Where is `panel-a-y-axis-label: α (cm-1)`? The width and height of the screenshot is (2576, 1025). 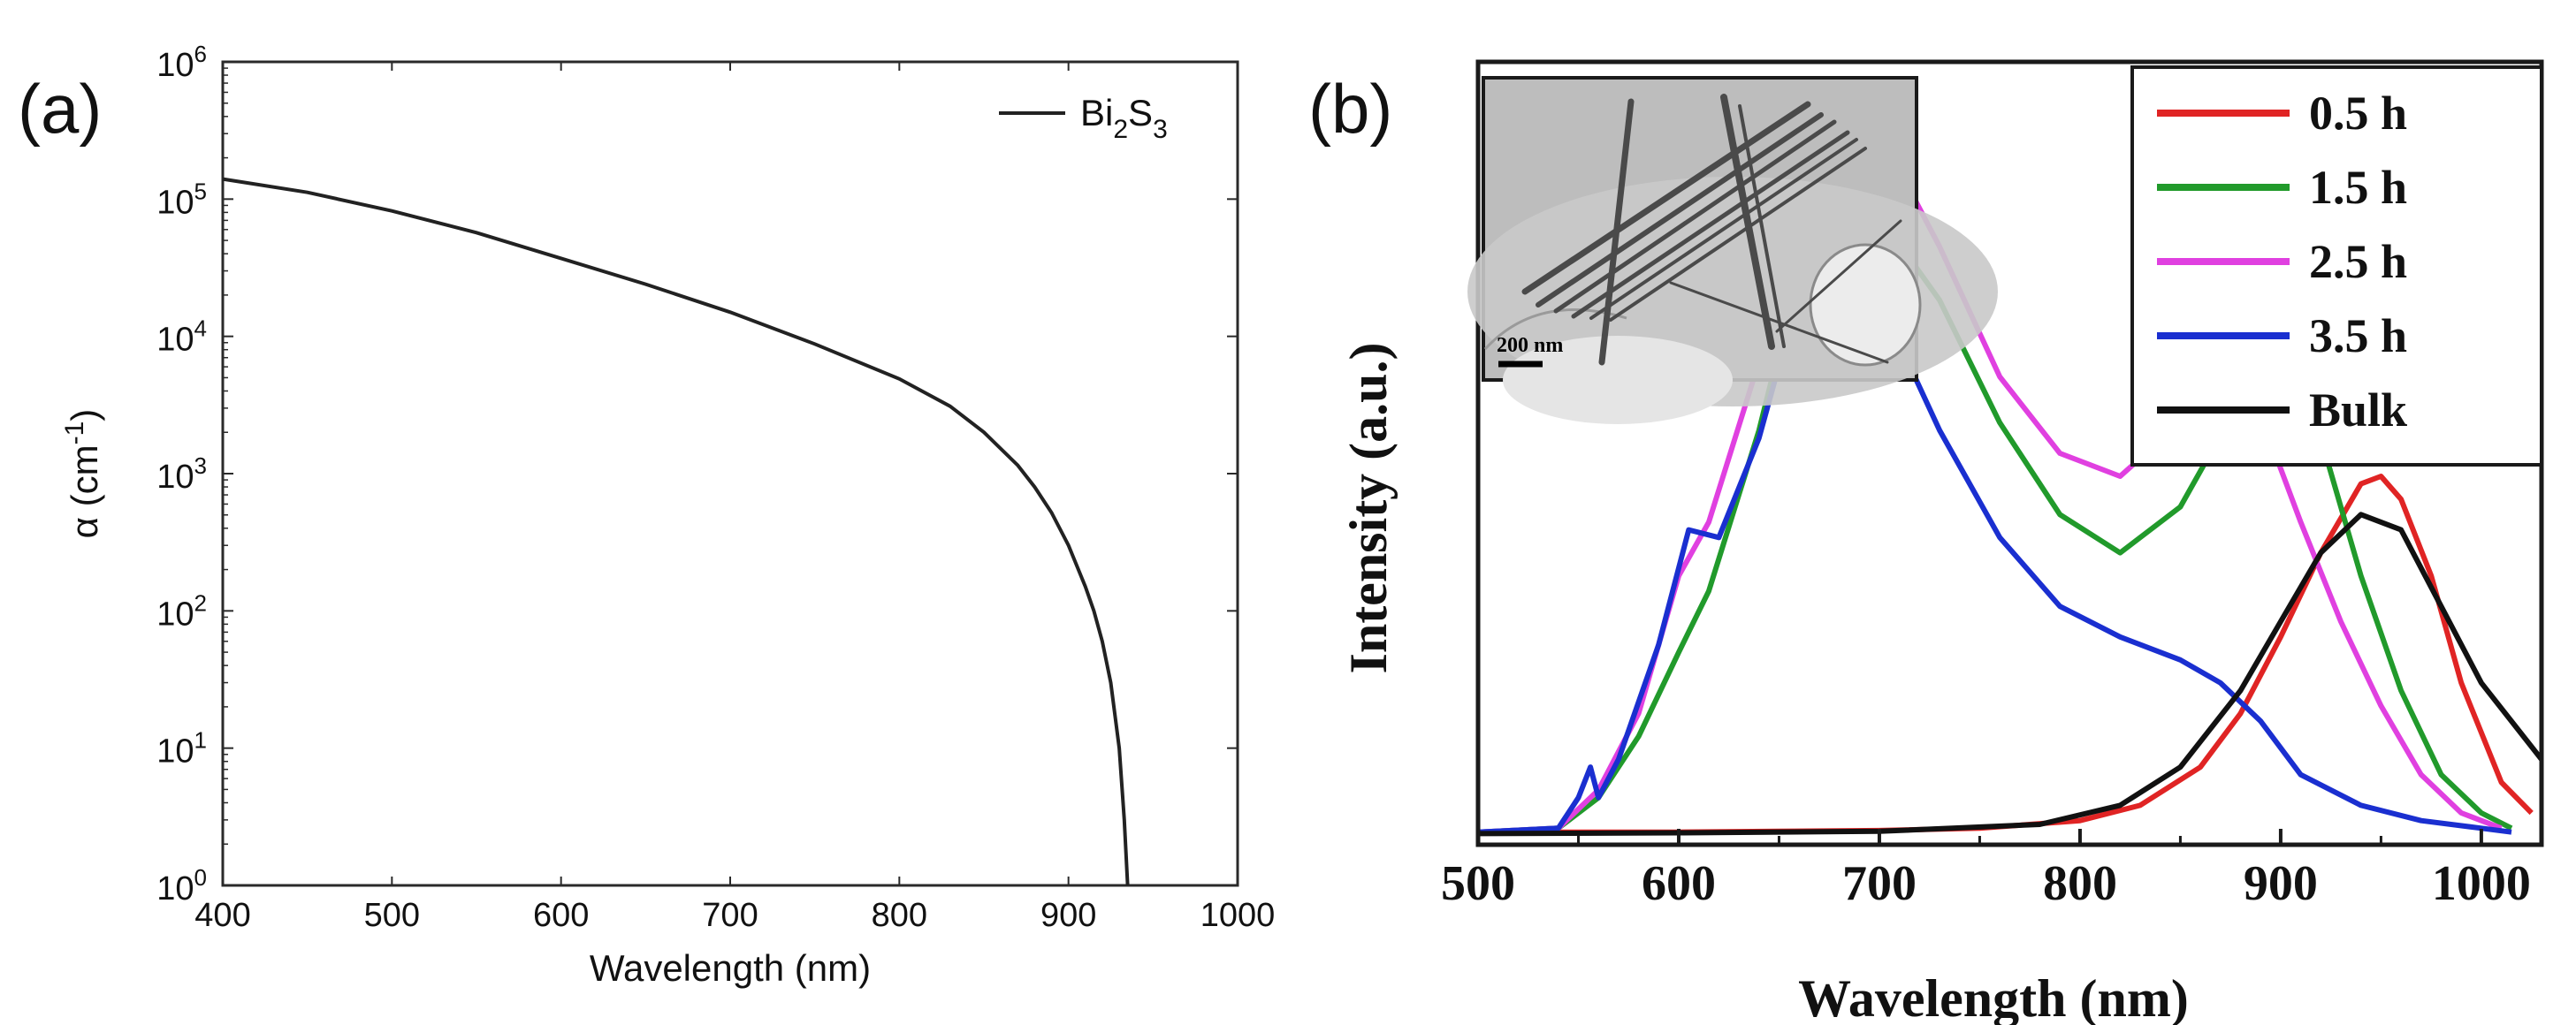
panel-a-y-axis-label: α (cm-1) is located at coordinates (82, 474).